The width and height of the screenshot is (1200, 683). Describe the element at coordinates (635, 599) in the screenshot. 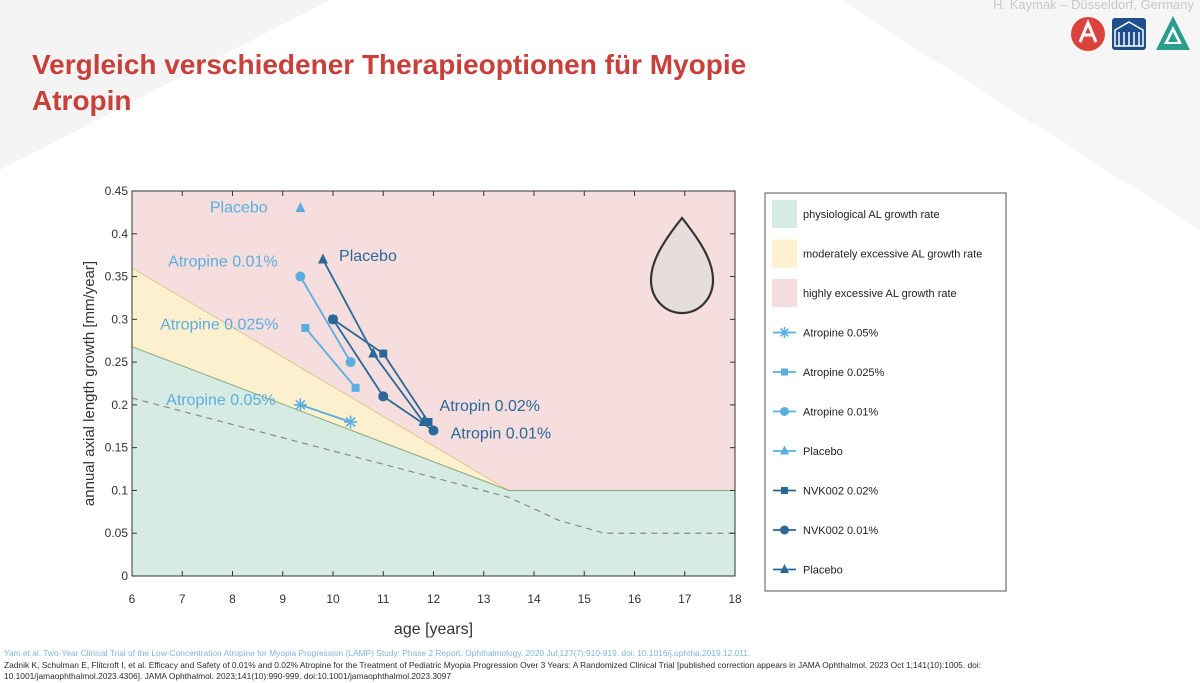

I see `x-tick-label: 16` at that location.